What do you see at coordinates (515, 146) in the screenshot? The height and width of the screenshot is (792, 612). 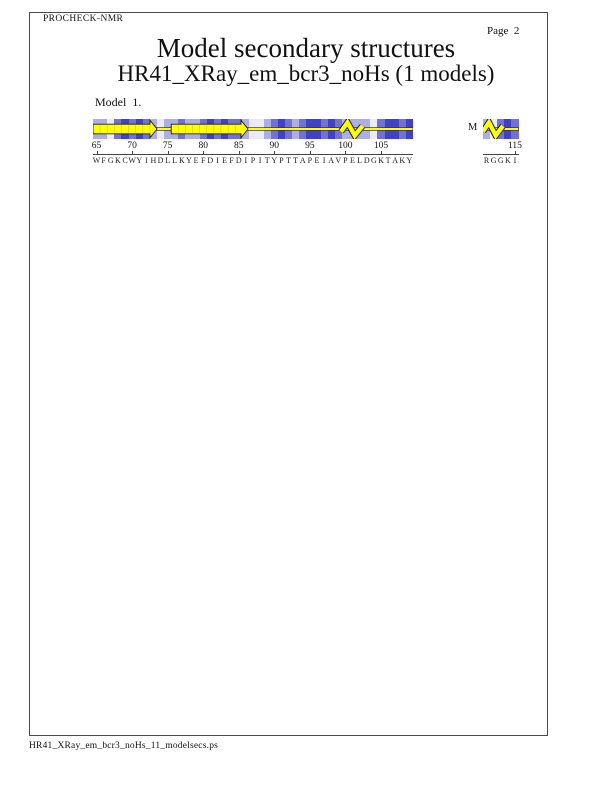 I see `residue-number: 115` at bounding box center [515, 146].